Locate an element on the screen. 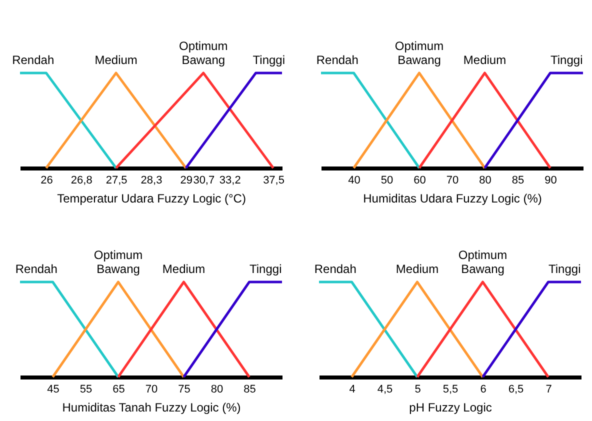  x-tick-label: 29 is located at coordinates (186, 180).